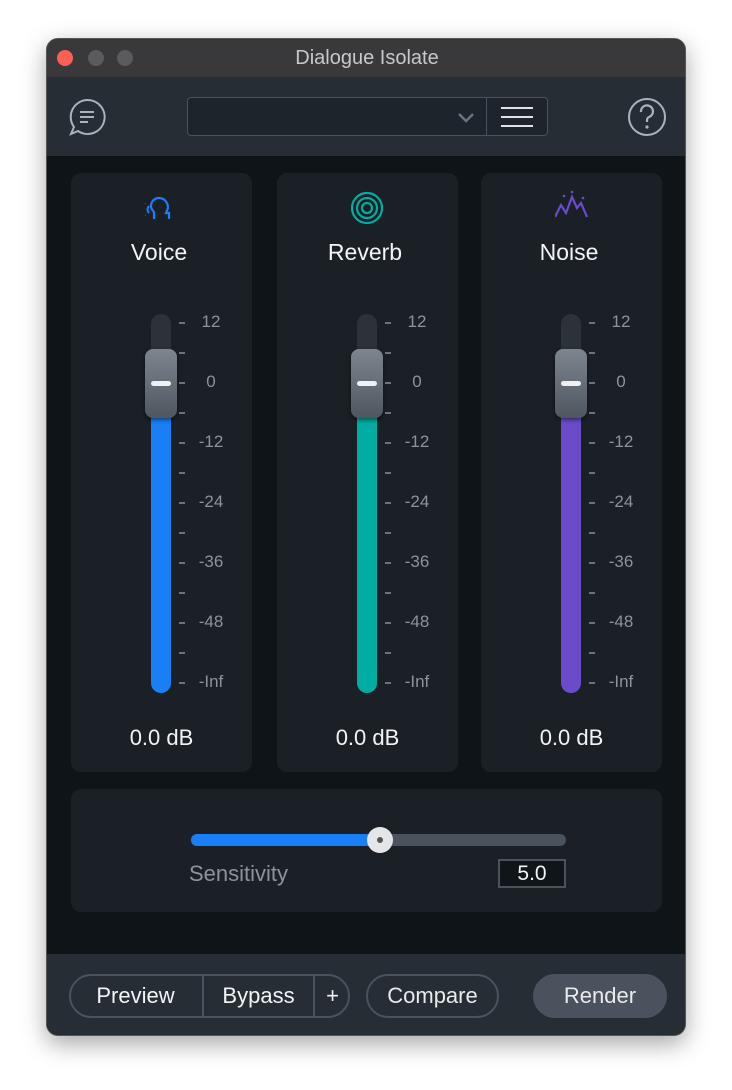 This screenshot has width=732, height=1090. I want to click on channel-name: Voice, so click(159, 252).